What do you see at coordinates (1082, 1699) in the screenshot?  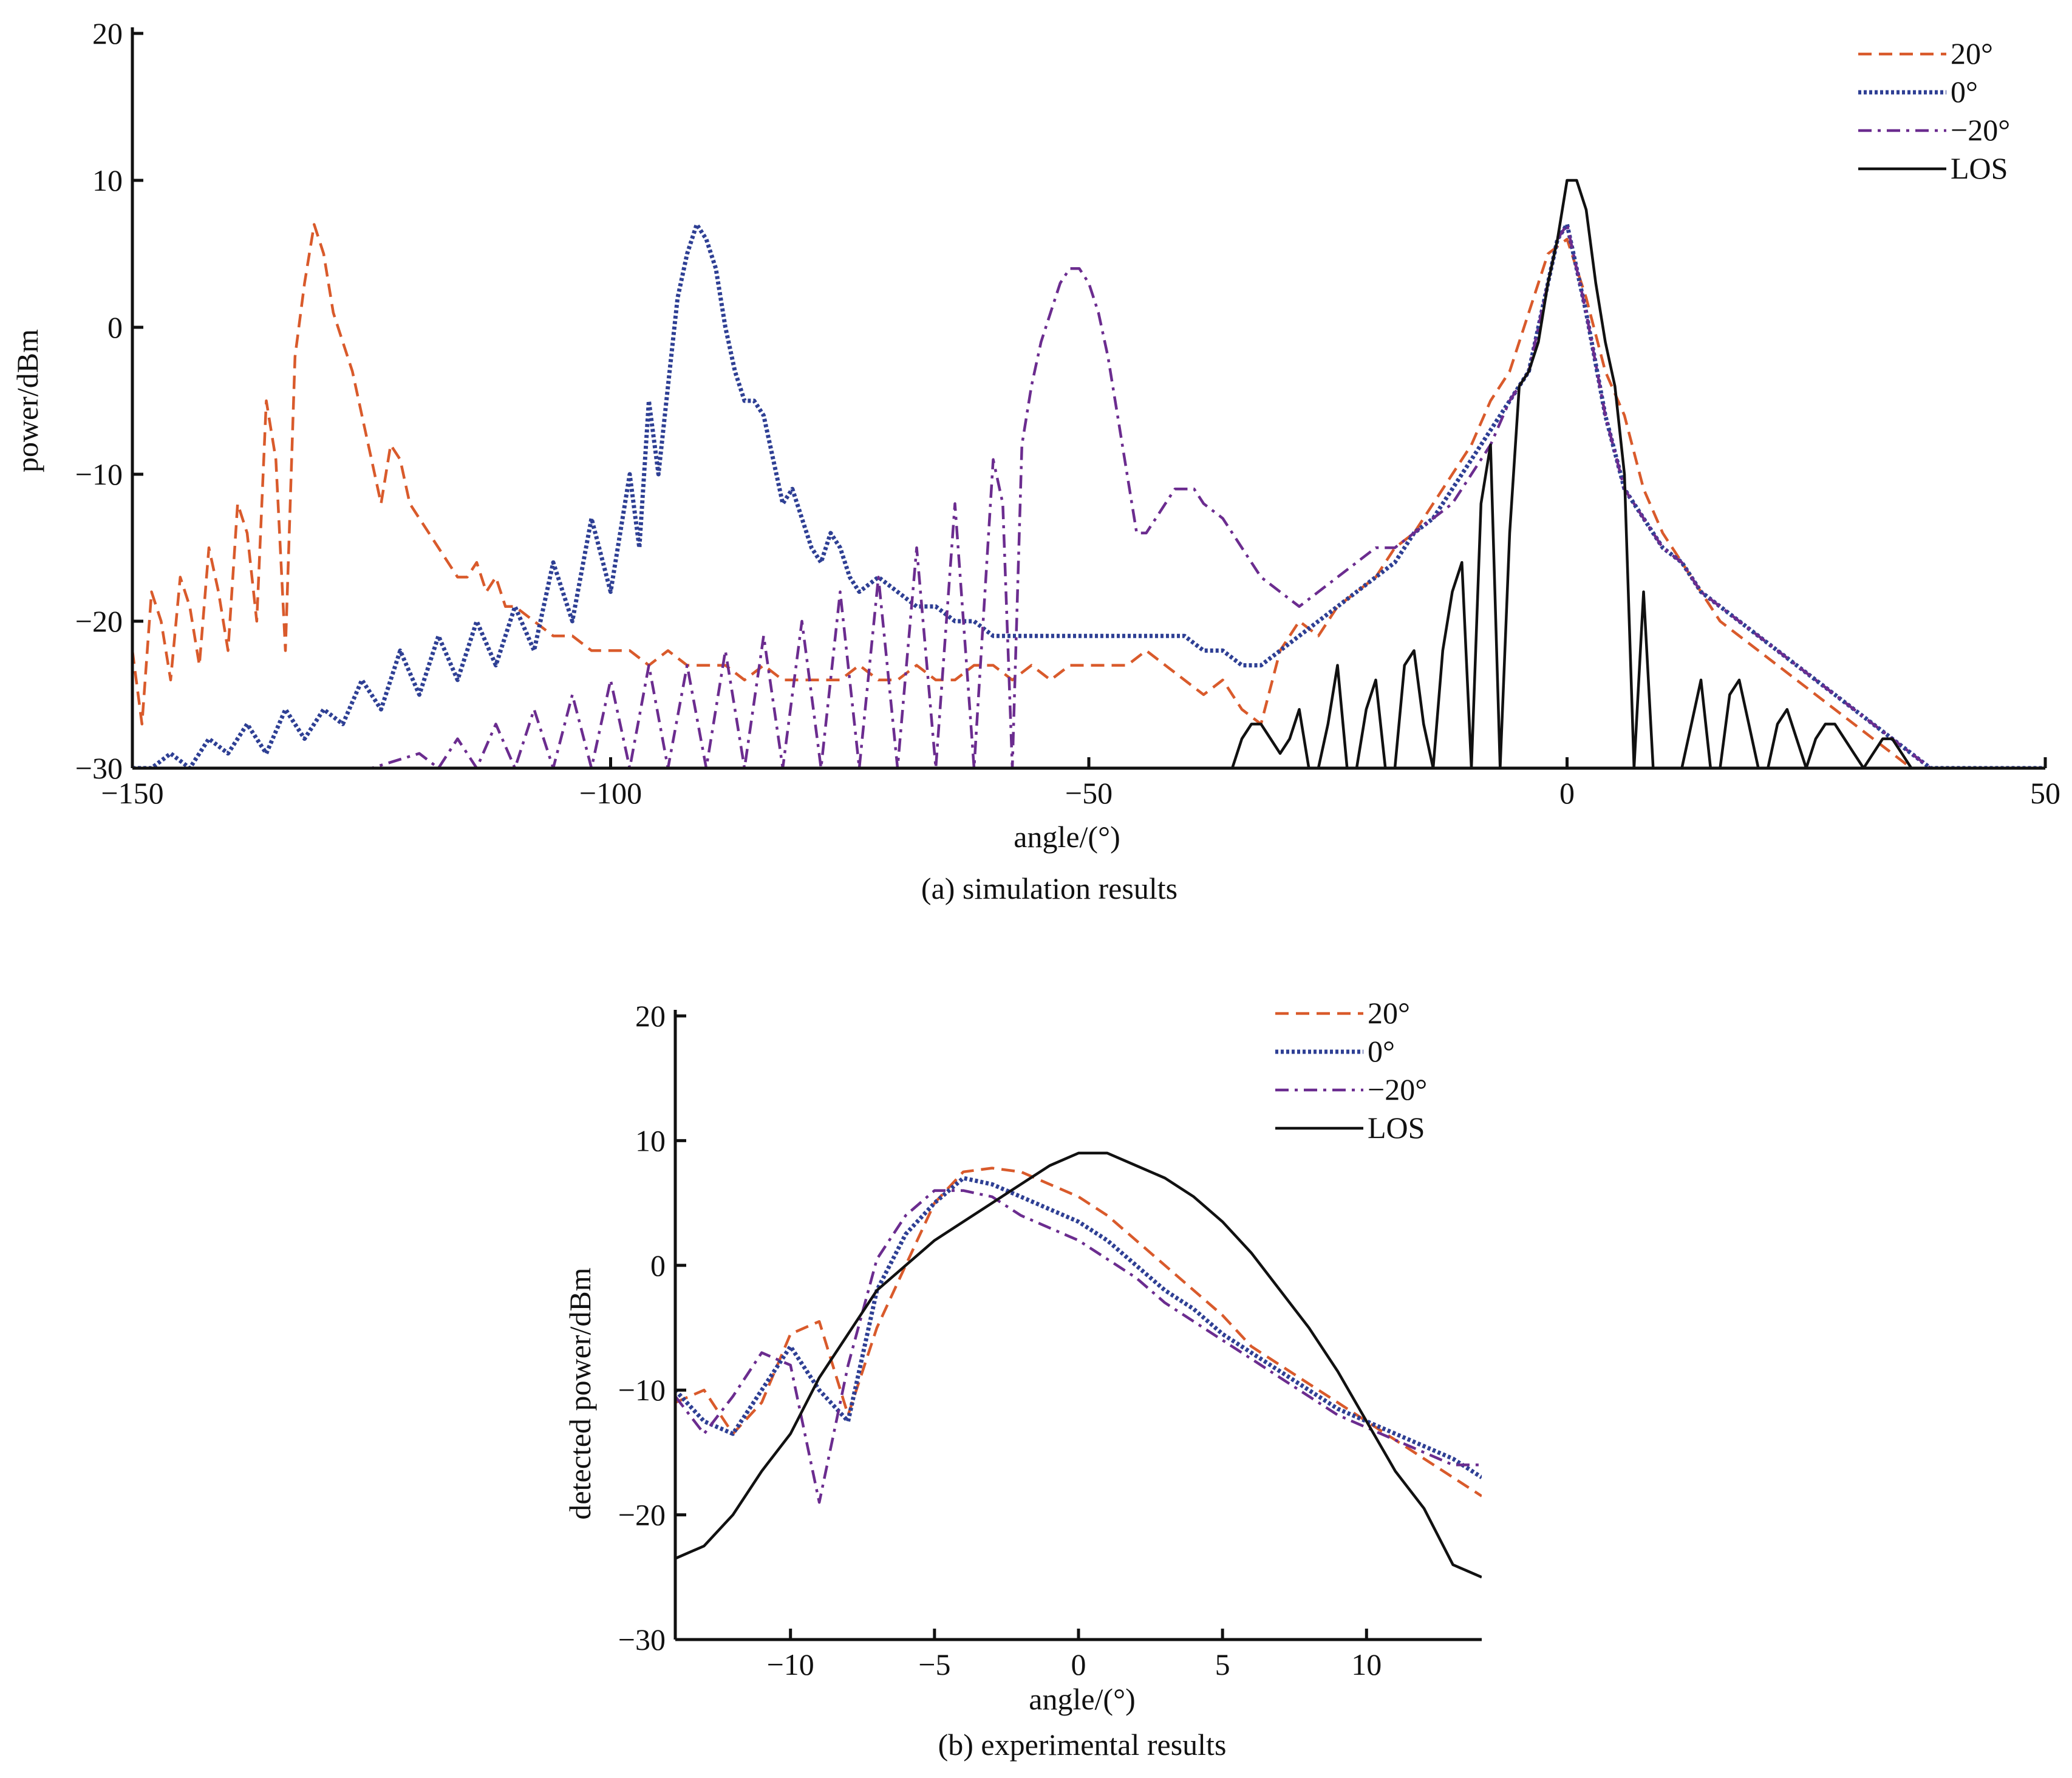 I see `panel-b-xlabel: angle/(°)` at bounding box center [1082, 1699].